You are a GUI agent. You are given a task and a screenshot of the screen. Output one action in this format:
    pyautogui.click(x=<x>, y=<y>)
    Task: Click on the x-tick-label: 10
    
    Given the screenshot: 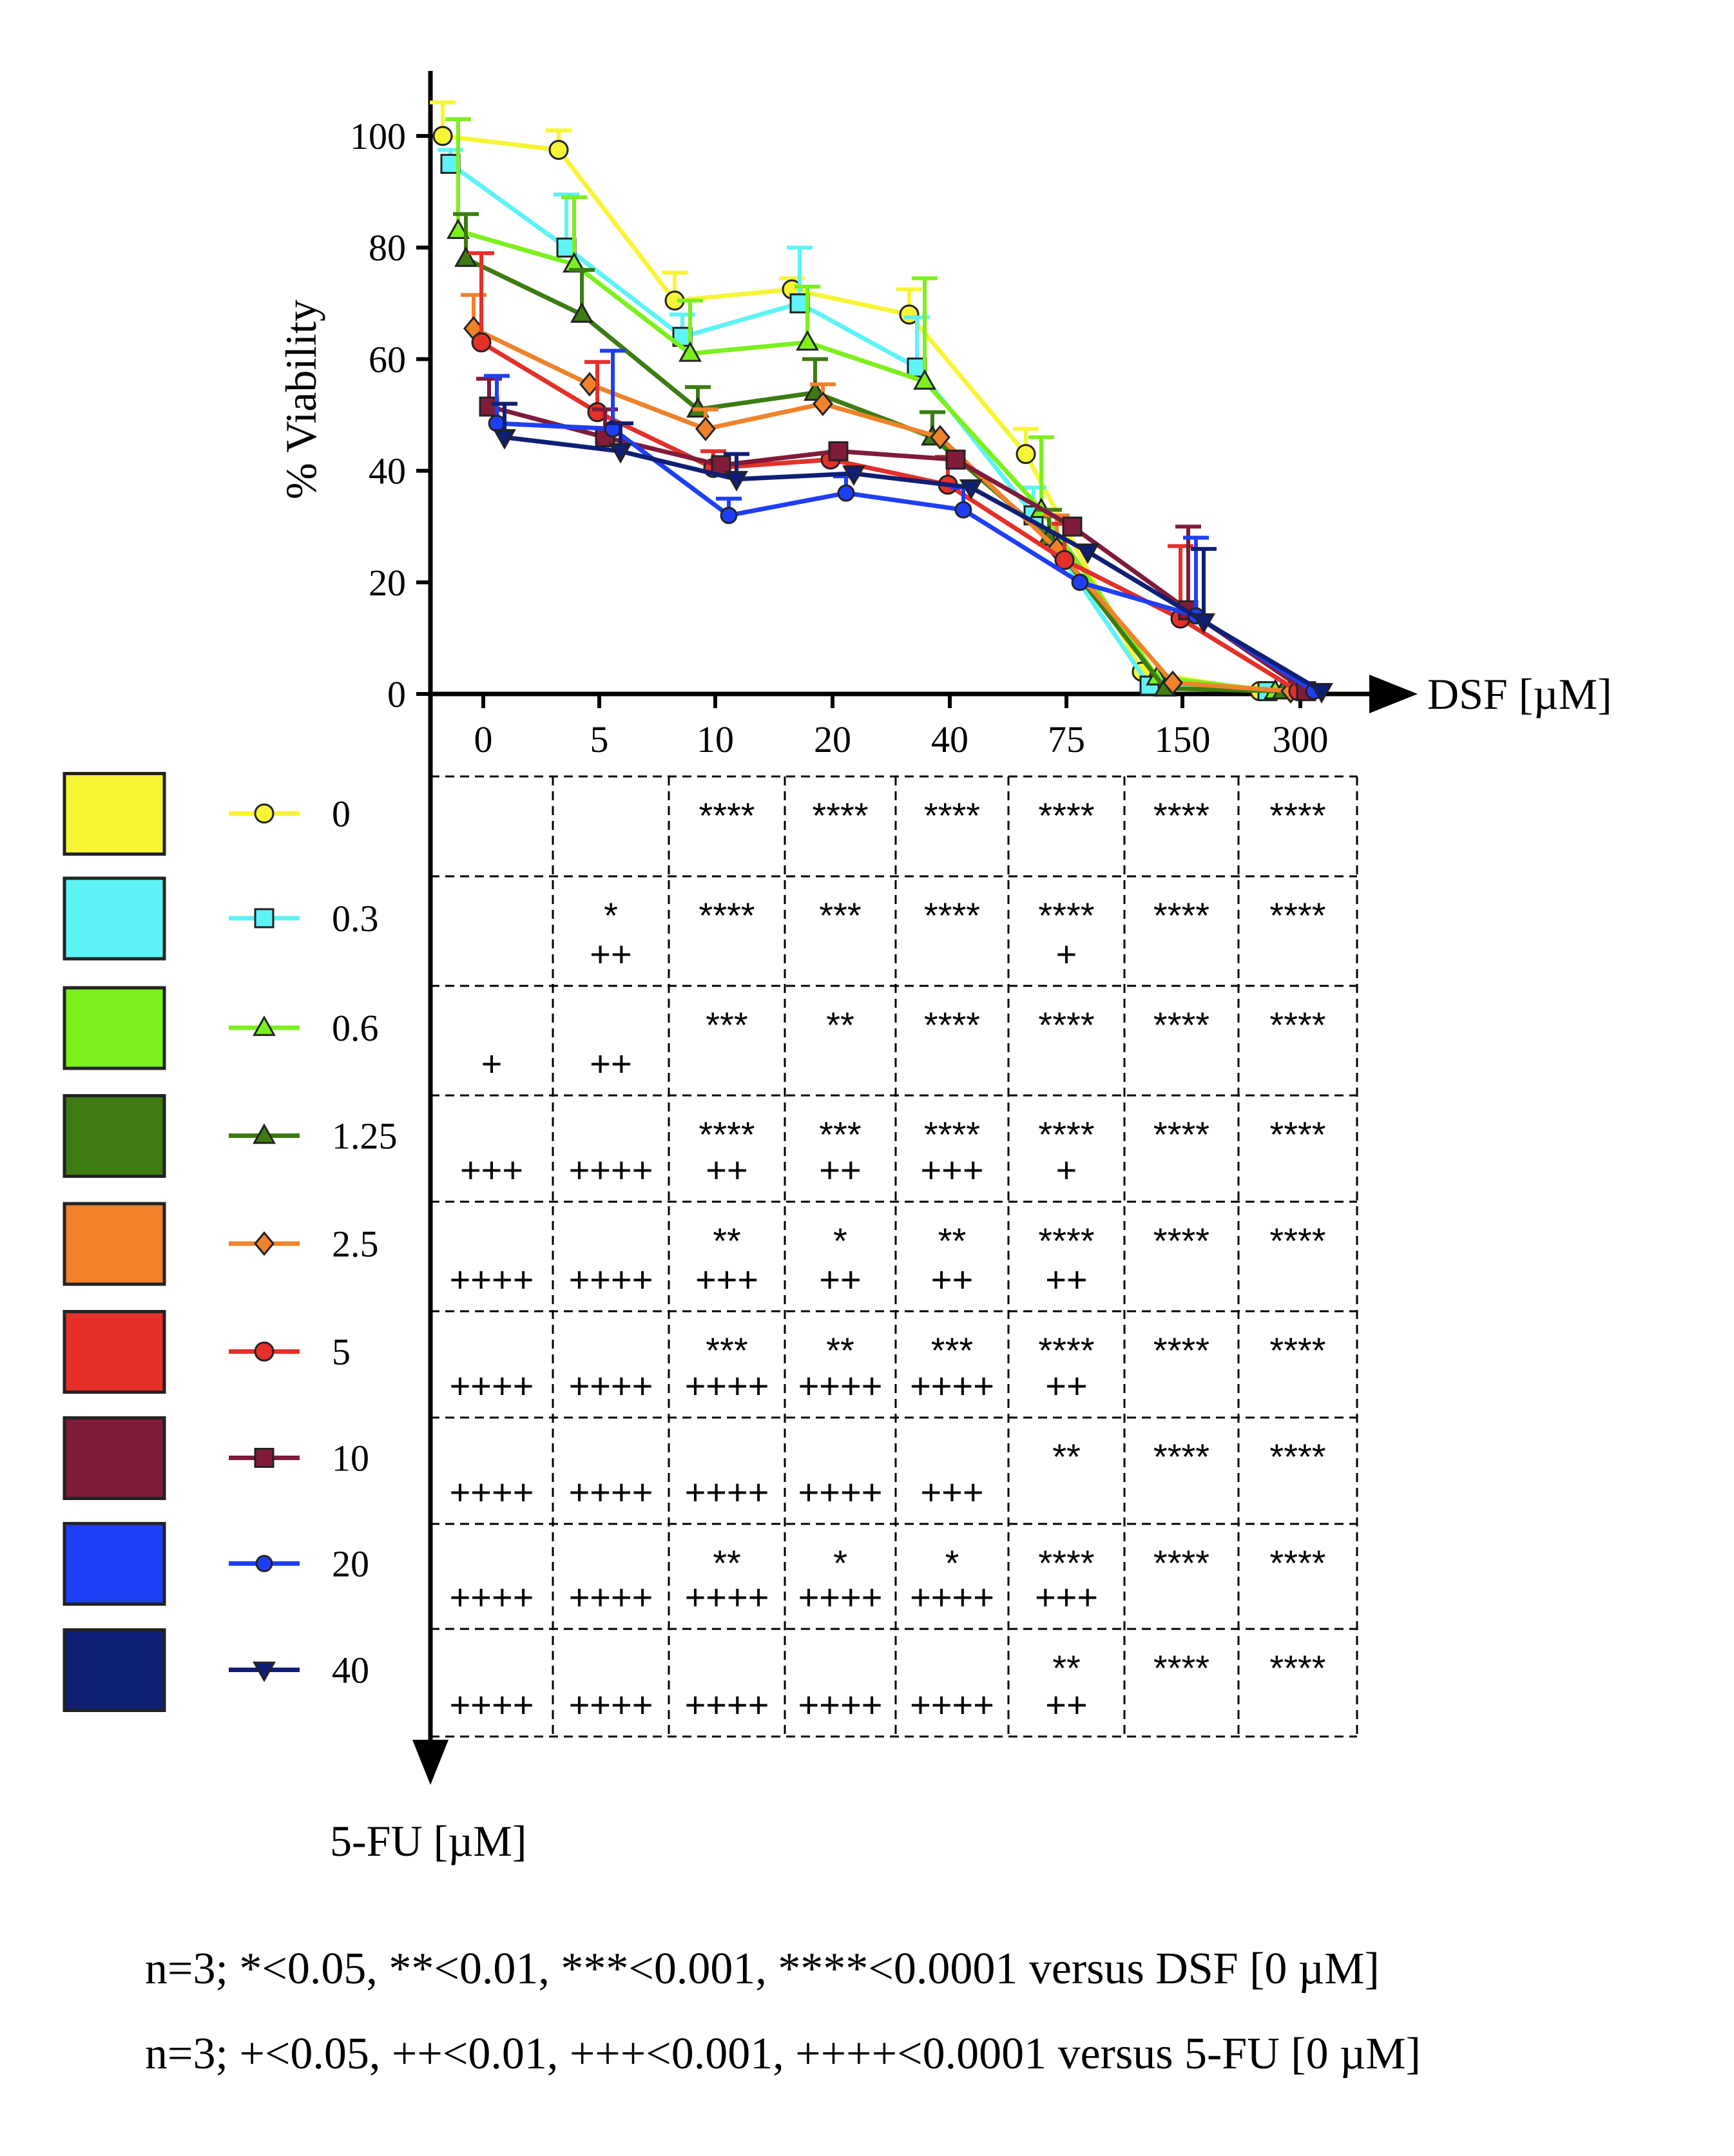 What is the action you would take?
    pyautogui.click(x=715, y=739)
    